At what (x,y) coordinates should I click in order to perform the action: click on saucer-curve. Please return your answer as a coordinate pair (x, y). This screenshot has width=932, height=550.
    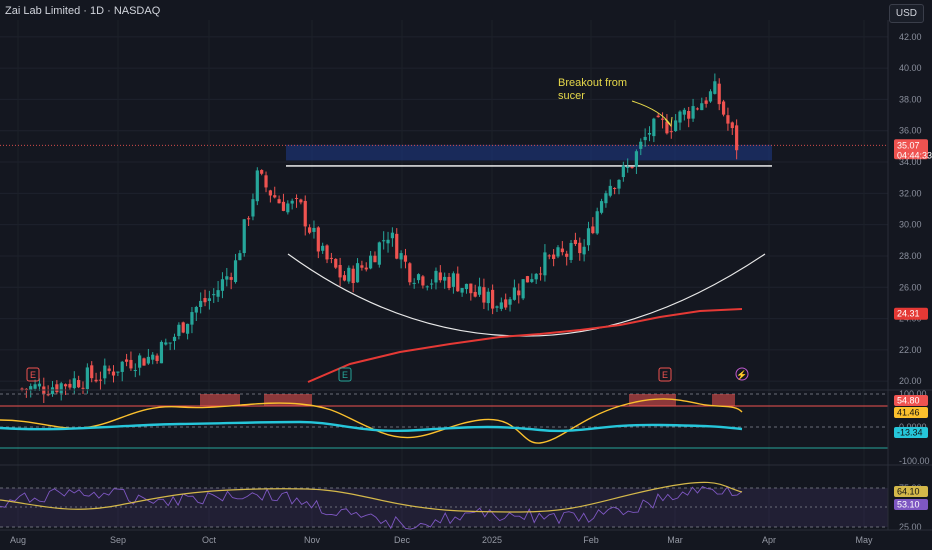
    Looking at the image, I should click on (526, 295).